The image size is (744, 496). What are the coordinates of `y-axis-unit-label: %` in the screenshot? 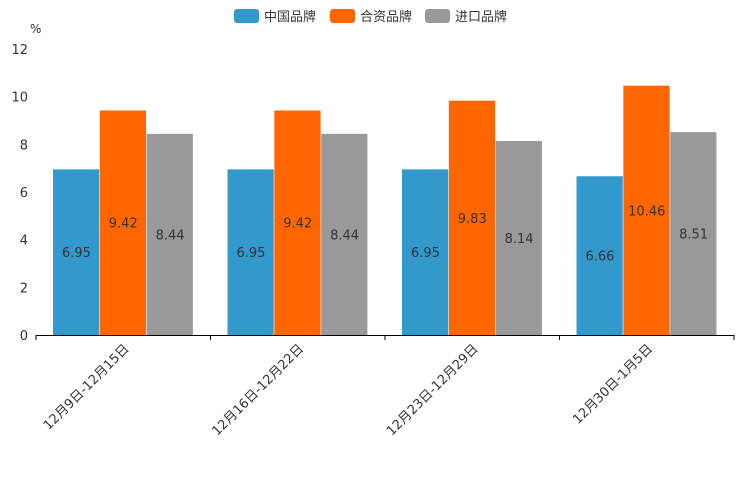 It's located at (35, 29).